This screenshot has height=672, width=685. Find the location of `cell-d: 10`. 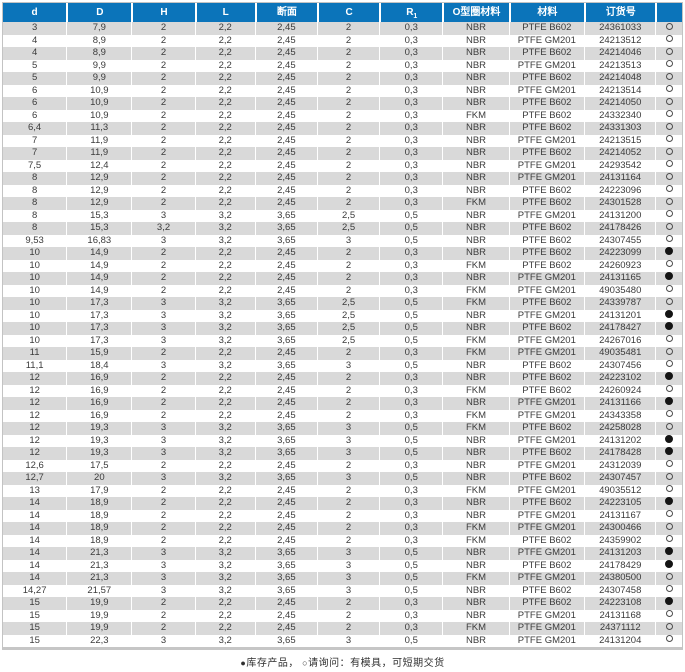

cell-d: 10 is located at coordinates (35, 315).